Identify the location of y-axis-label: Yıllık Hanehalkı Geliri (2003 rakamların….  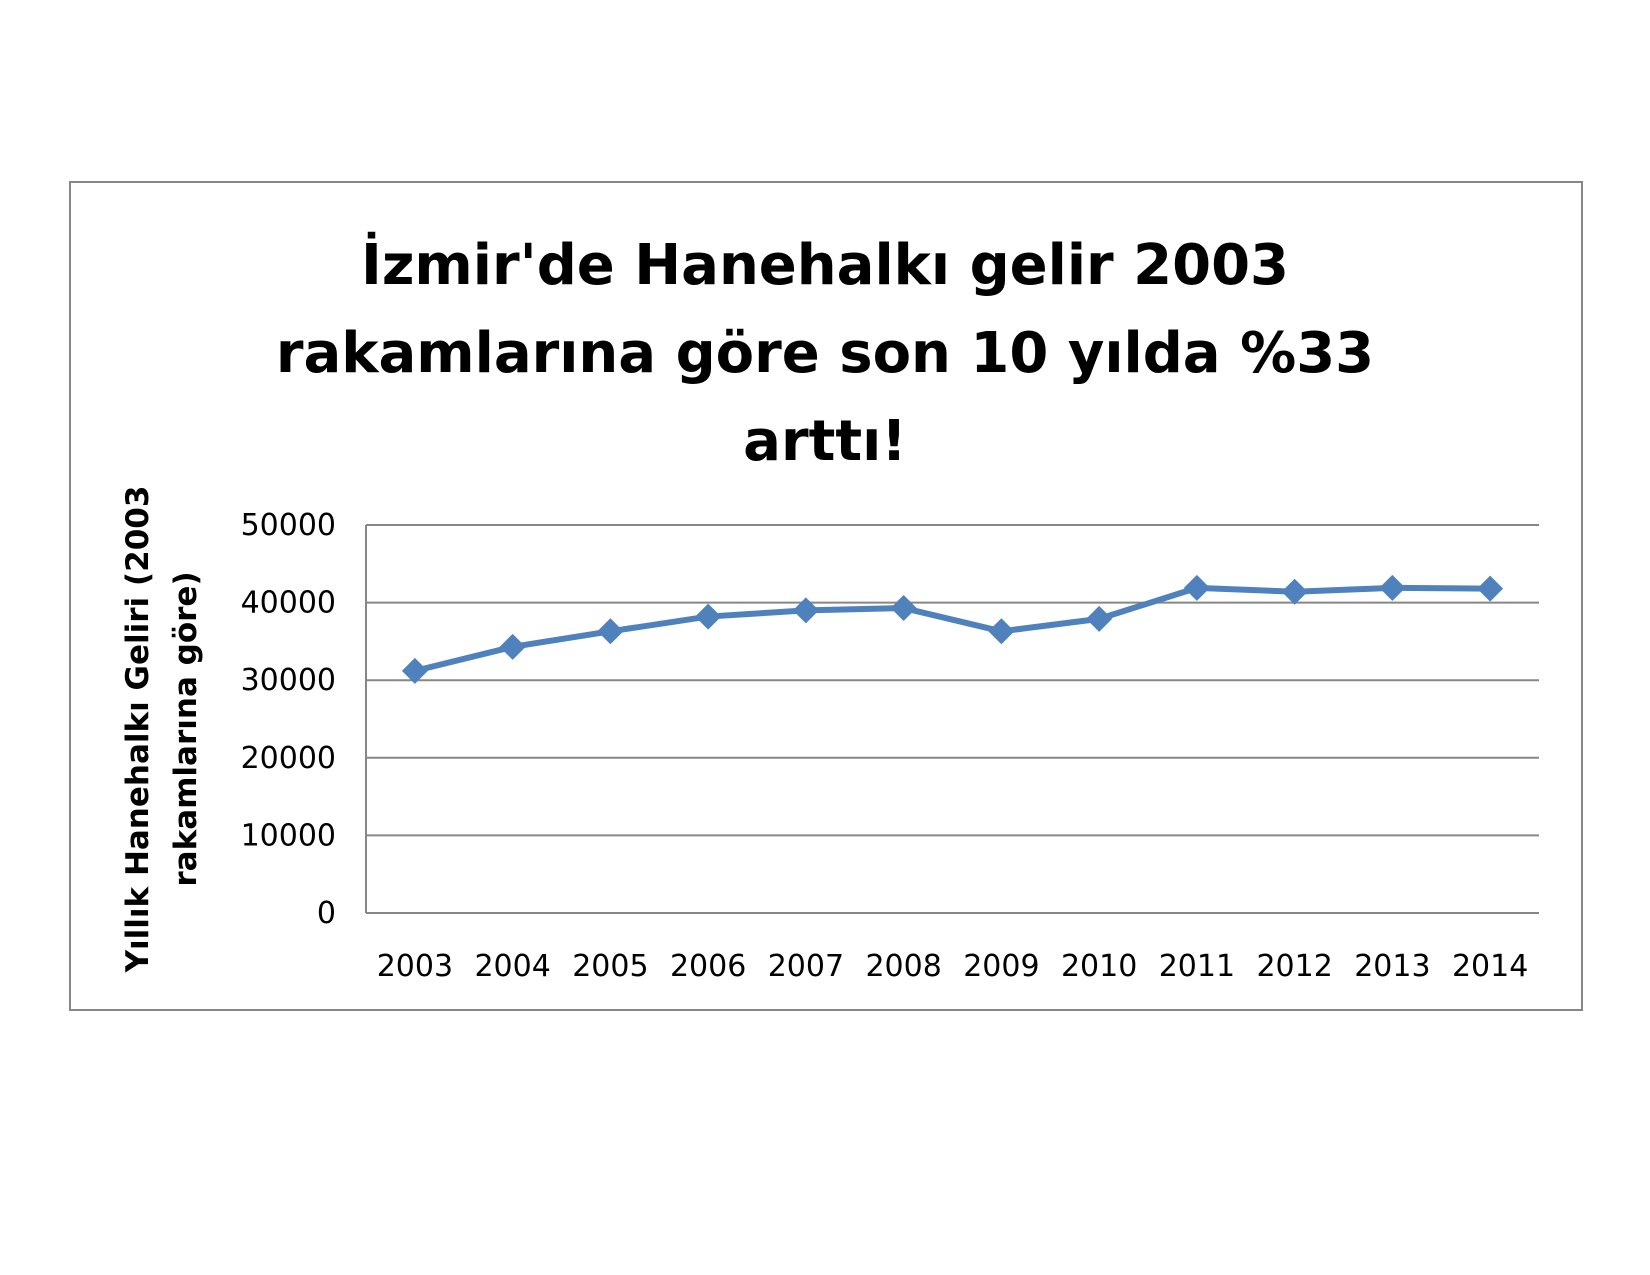
(162, 730).